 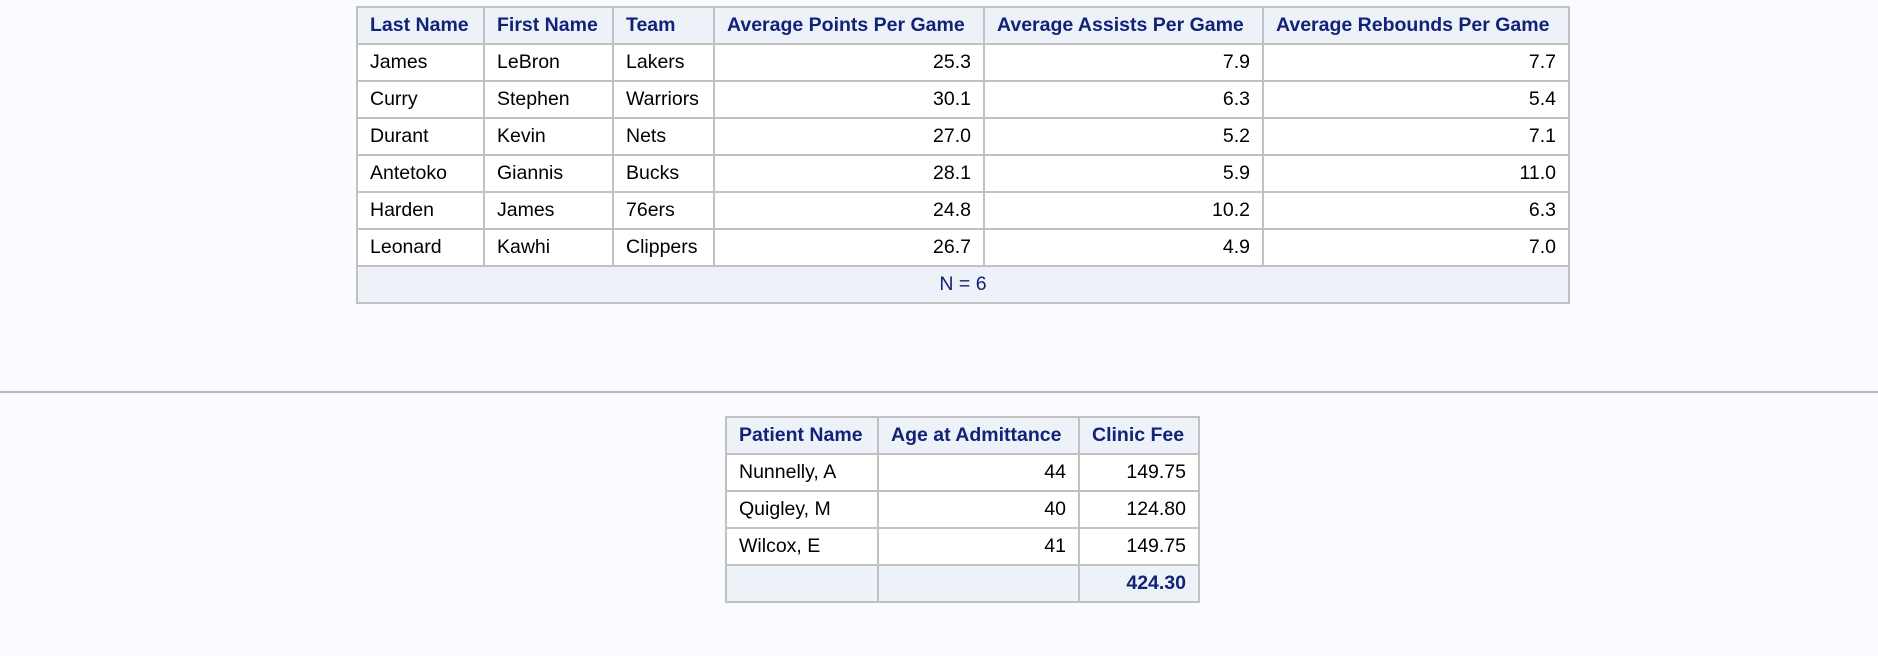 I want to click on cell-avg-assists: 5.2, so click(x=1123, y=136).